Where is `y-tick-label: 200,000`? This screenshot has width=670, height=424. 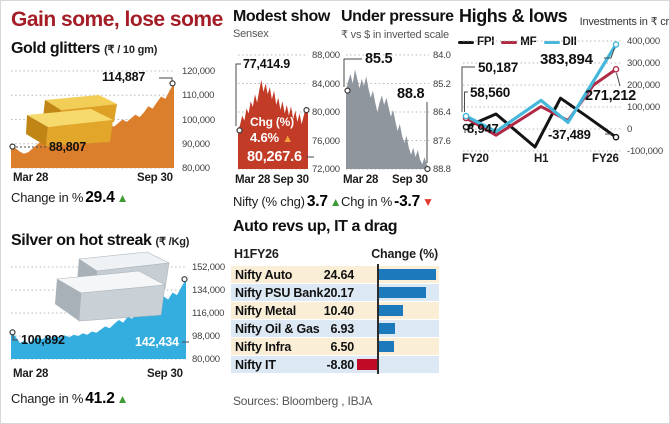 y-tick-label: 200,000 is located at coordinates (643, 85).